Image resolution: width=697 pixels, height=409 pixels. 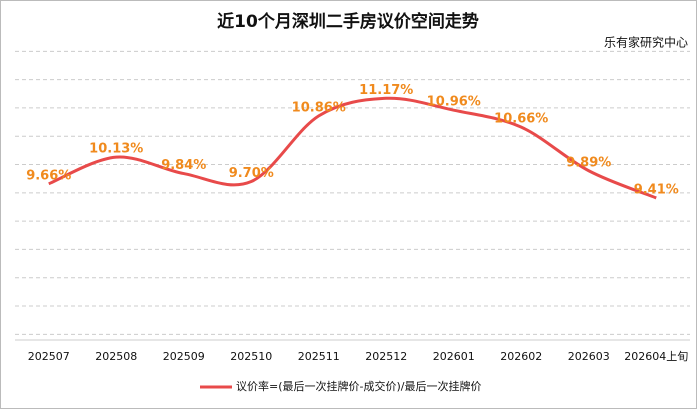 What do you see at coordinates (116, 149) in the screenshot?
I see `data-label: 10.13%` at bounding box center [116, 149].